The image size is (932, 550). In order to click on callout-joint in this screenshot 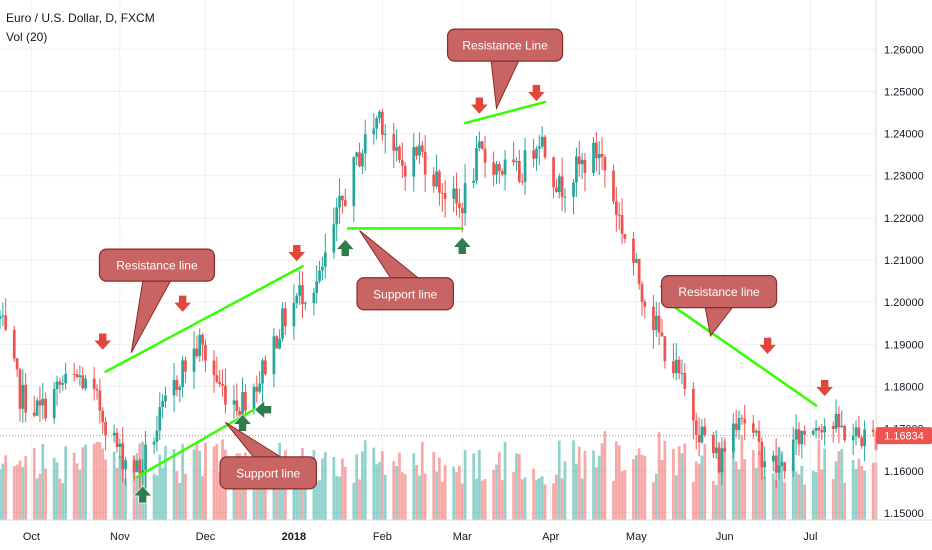, I will do `click(505, 56)`.